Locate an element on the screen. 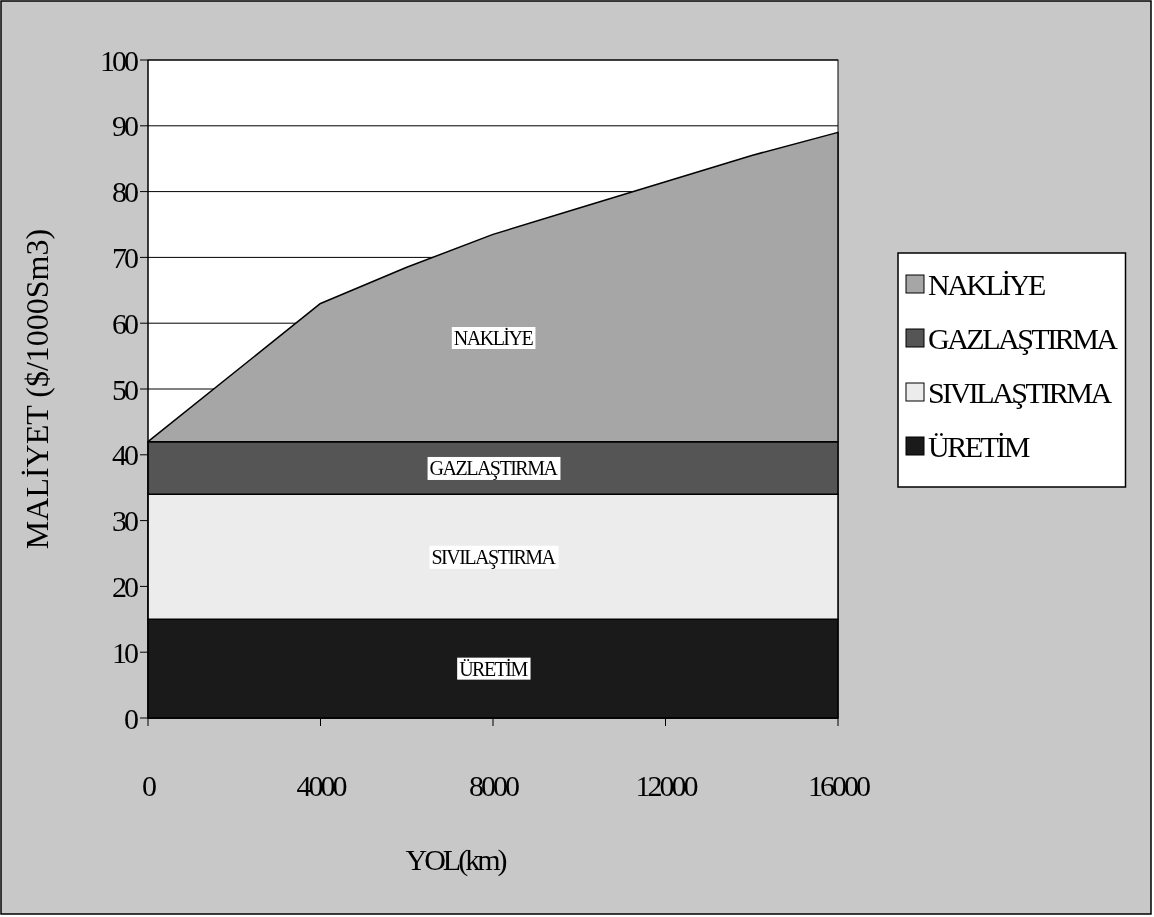 The height and width of the screenshot is (917, 1154). legend-label: GAZLAŞTIRMA is located at coordinates (1023, 338).